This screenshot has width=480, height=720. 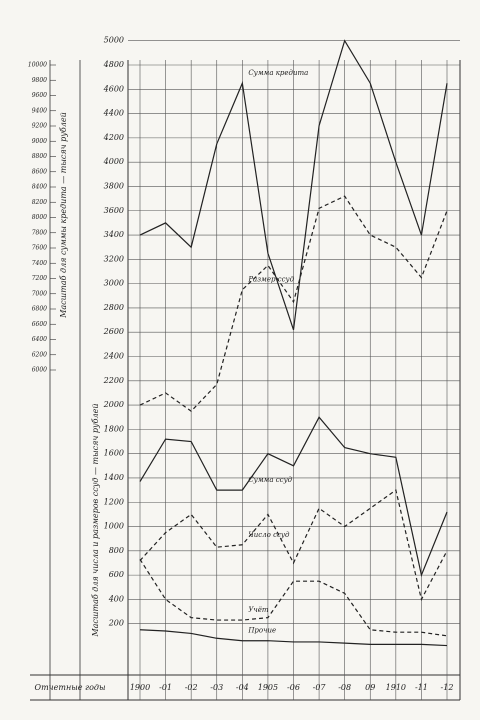 What do you see at coordinates (114, 210) in the screenshot?
I see `y-tick-label: 3600` at bounding box center [114, 210].